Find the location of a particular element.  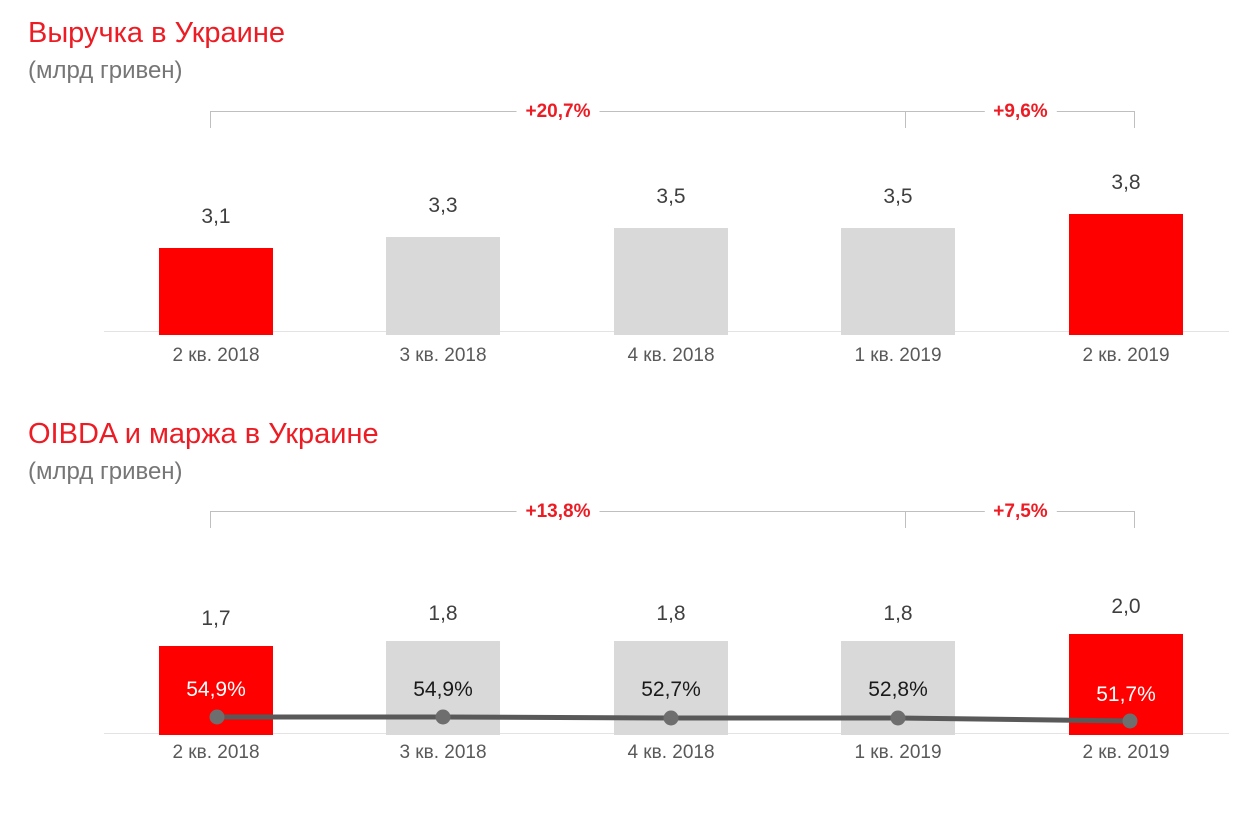

revenue-cat-q2-2018: 2 кв. 2018 is located at coordinates (216, 355).